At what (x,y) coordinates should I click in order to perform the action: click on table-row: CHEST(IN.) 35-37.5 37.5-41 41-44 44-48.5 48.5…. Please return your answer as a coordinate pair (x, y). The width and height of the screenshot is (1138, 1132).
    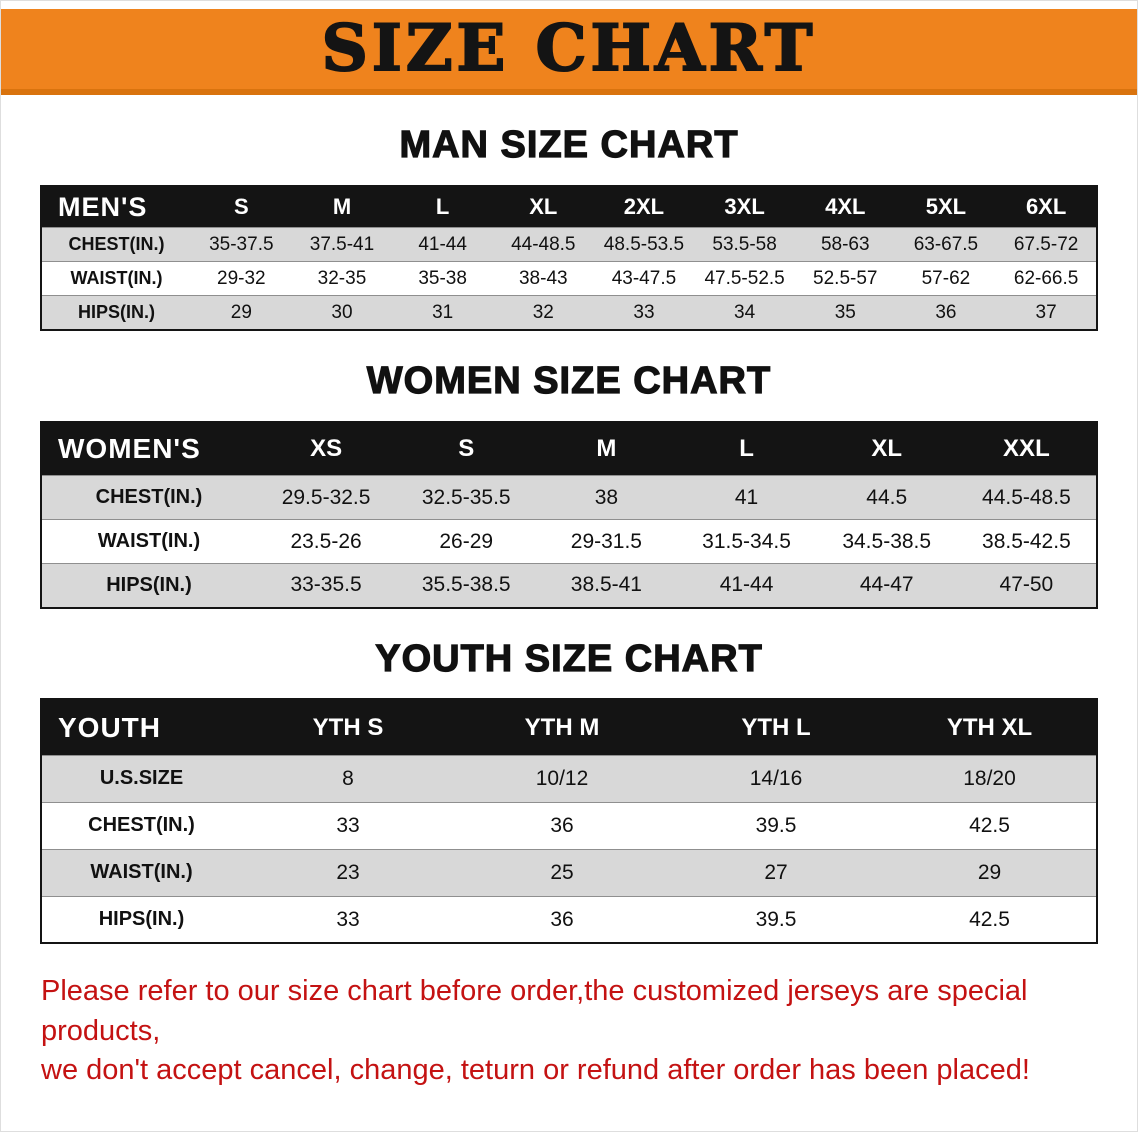
    Looking at the image, I should click on (569, 244).